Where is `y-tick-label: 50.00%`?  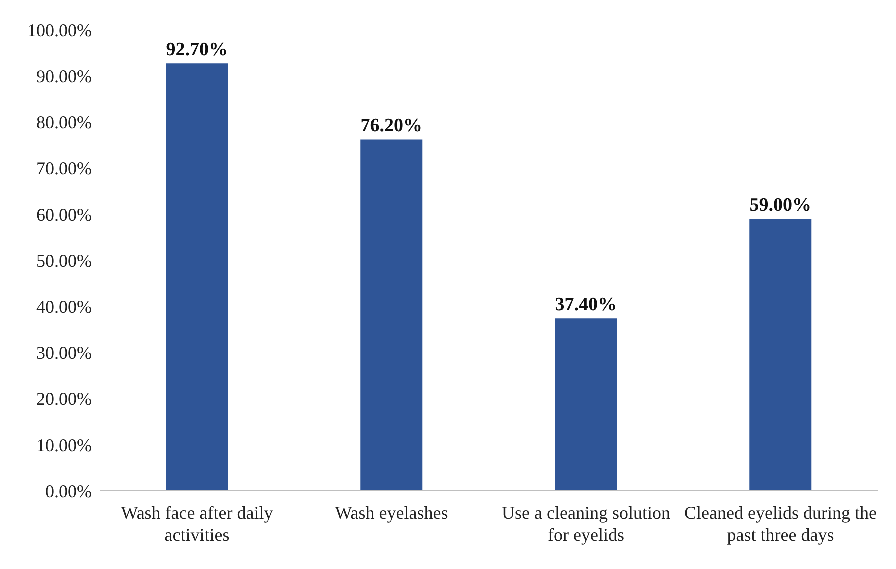 y-tick-label: 50.00% is located at coordinates (64, 260).